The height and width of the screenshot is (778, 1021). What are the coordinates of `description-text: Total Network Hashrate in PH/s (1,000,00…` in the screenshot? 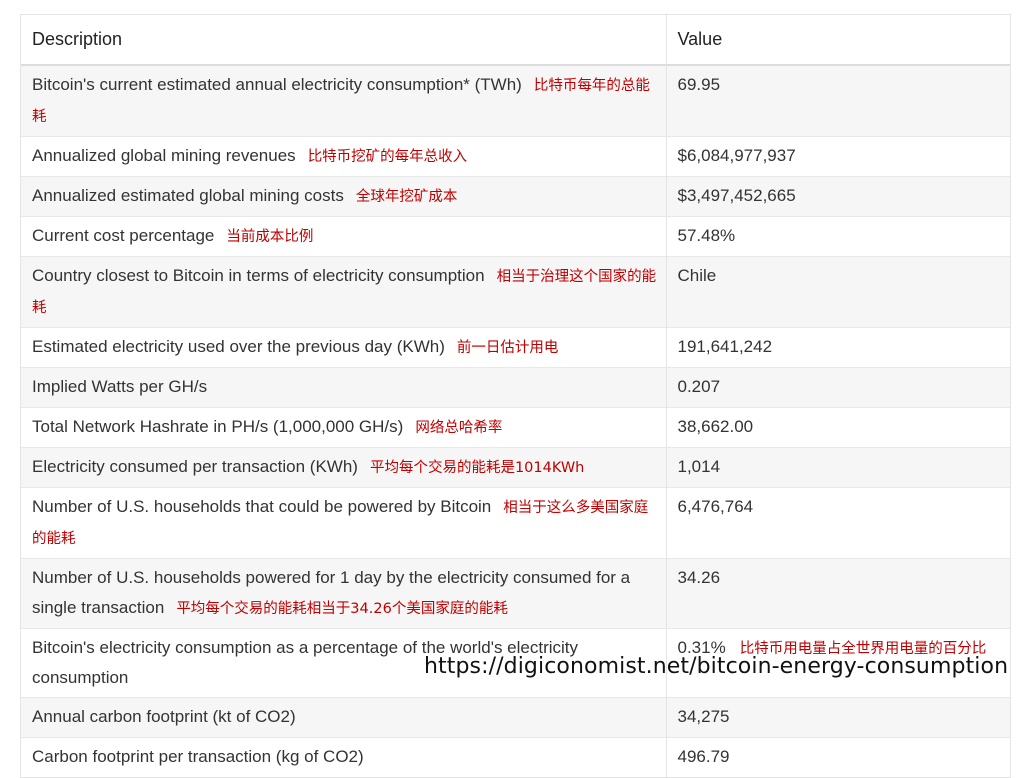 It's located at (218, 426).